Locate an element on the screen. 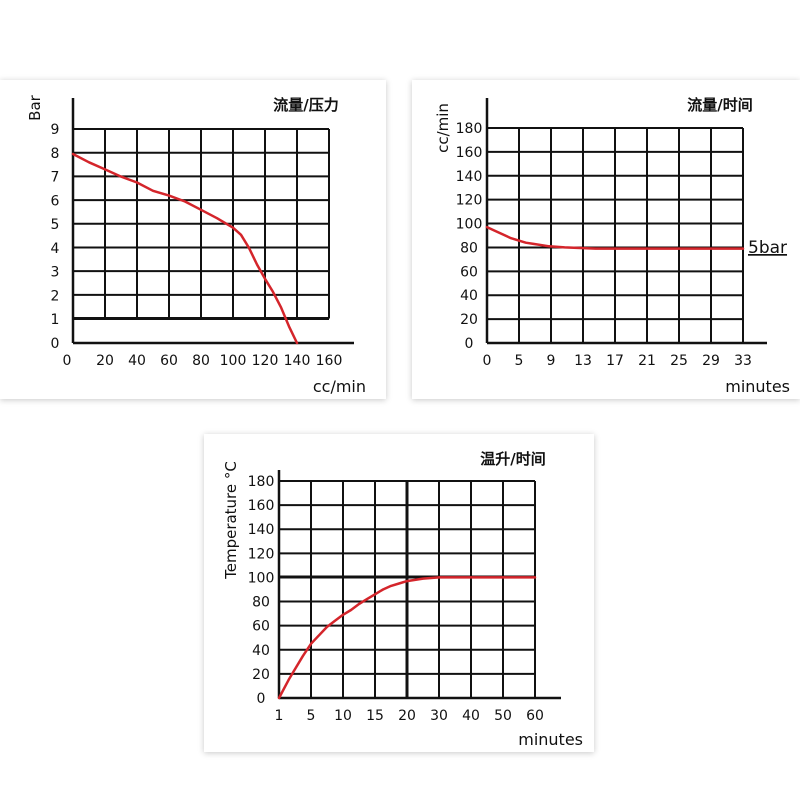 This screenshot has width=800, height=800. chart1-x-tick-0: 0 is located at coordinates (487, 361).